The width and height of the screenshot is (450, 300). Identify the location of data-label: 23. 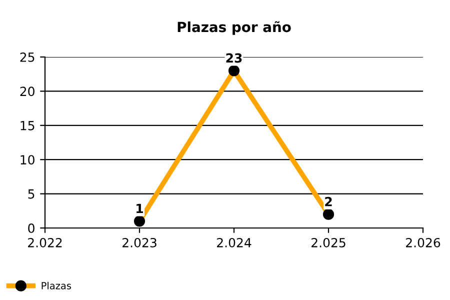
(234, 58).